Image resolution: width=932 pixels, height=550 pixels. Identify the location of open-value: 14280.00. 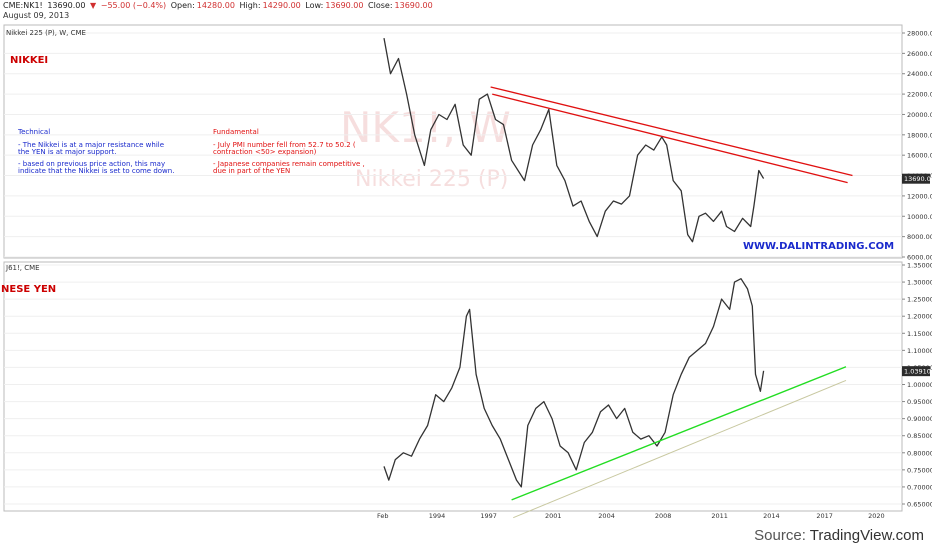
(215, 5).